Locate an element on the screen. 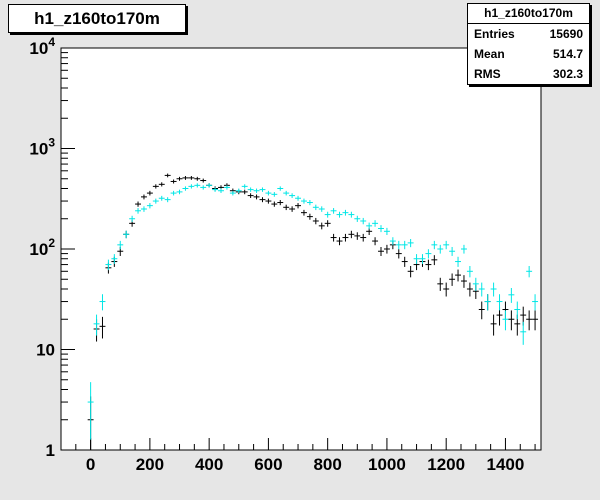  stats-title: h1_z160to170m is located at coordinates (528, 14).